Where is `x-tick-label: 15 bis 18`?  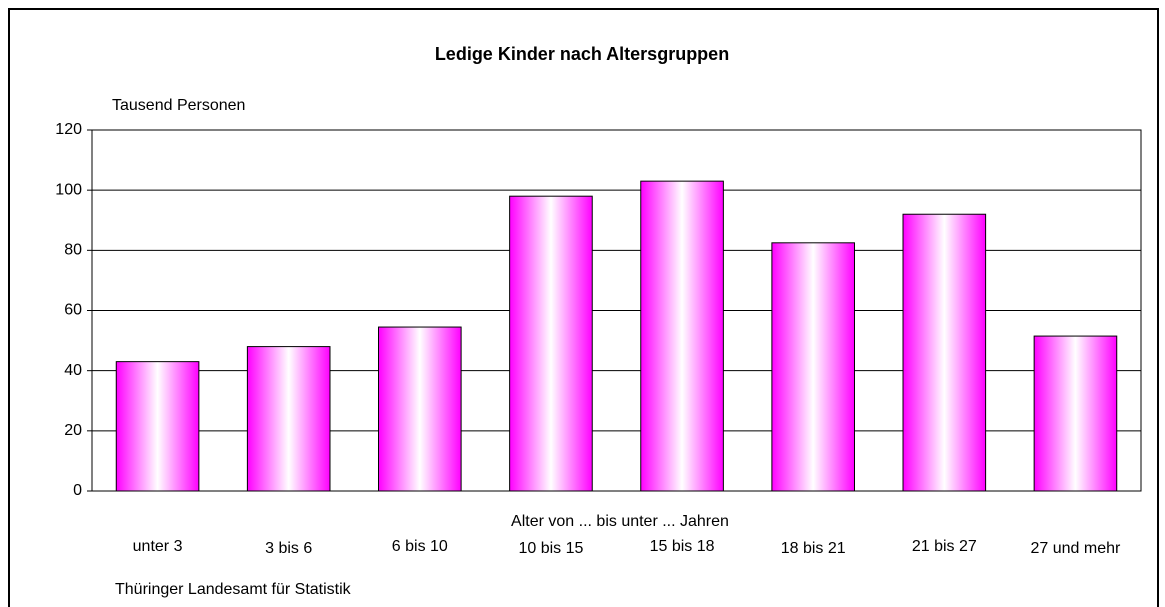 x-tick-label: 15 bis 18 is located at coordinates (682, 546).